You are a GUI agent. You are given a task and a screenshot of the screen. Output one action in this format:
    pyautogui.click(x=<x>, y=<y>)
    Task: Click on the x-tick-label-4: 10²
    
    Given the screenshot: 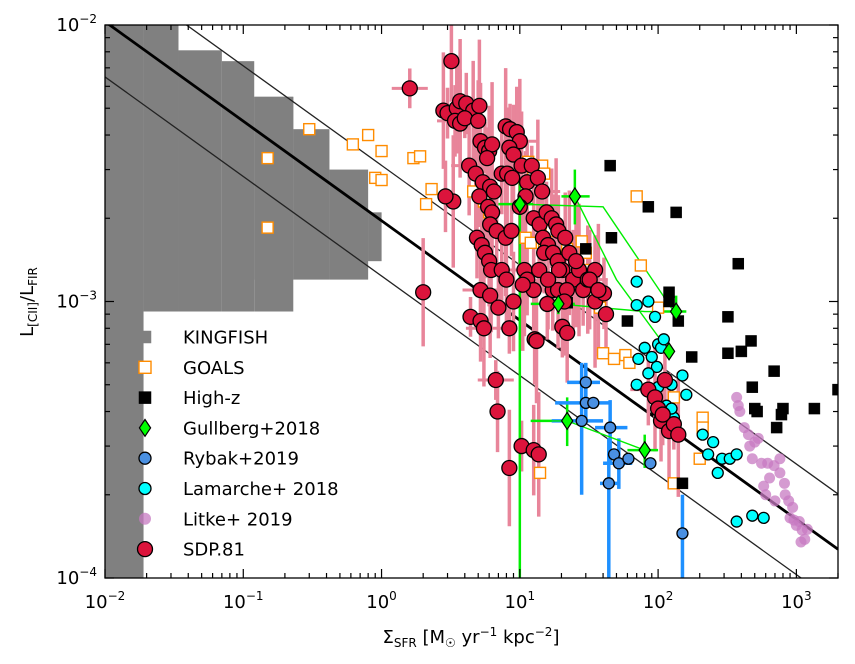 What is the action you would take?
    pyautogui.click(x=658, y=601)
    